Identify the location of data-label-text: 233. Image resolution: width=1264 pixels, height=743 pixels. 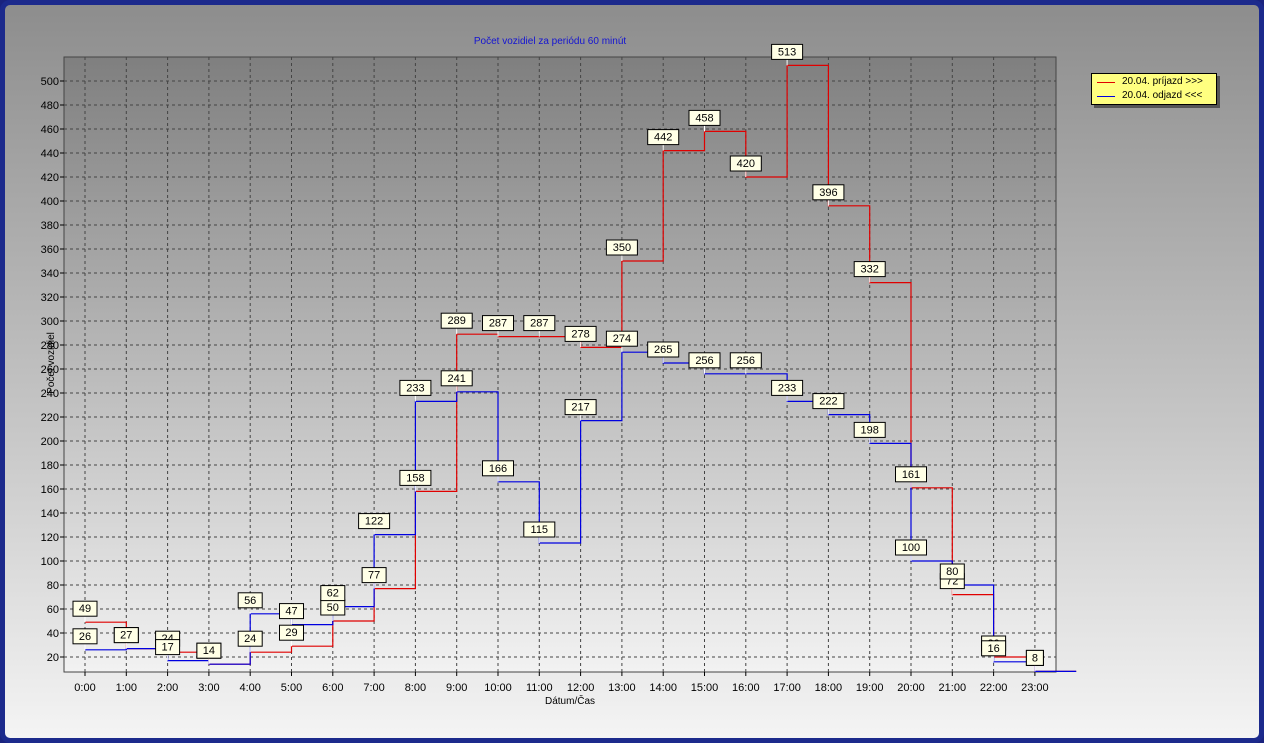
(787, 388).